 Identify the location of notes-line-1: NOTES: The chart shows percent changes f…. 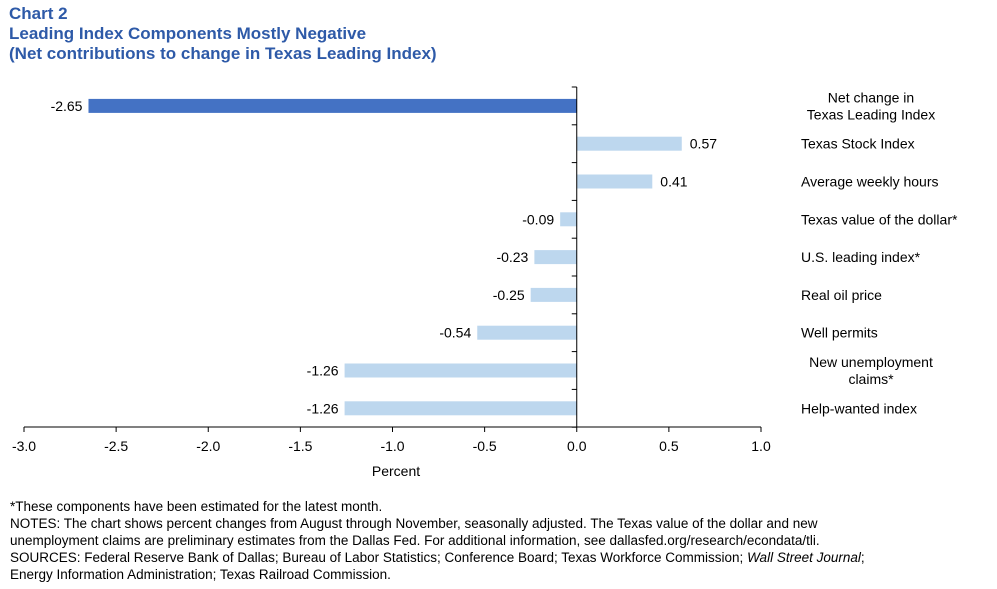
(414, 523).